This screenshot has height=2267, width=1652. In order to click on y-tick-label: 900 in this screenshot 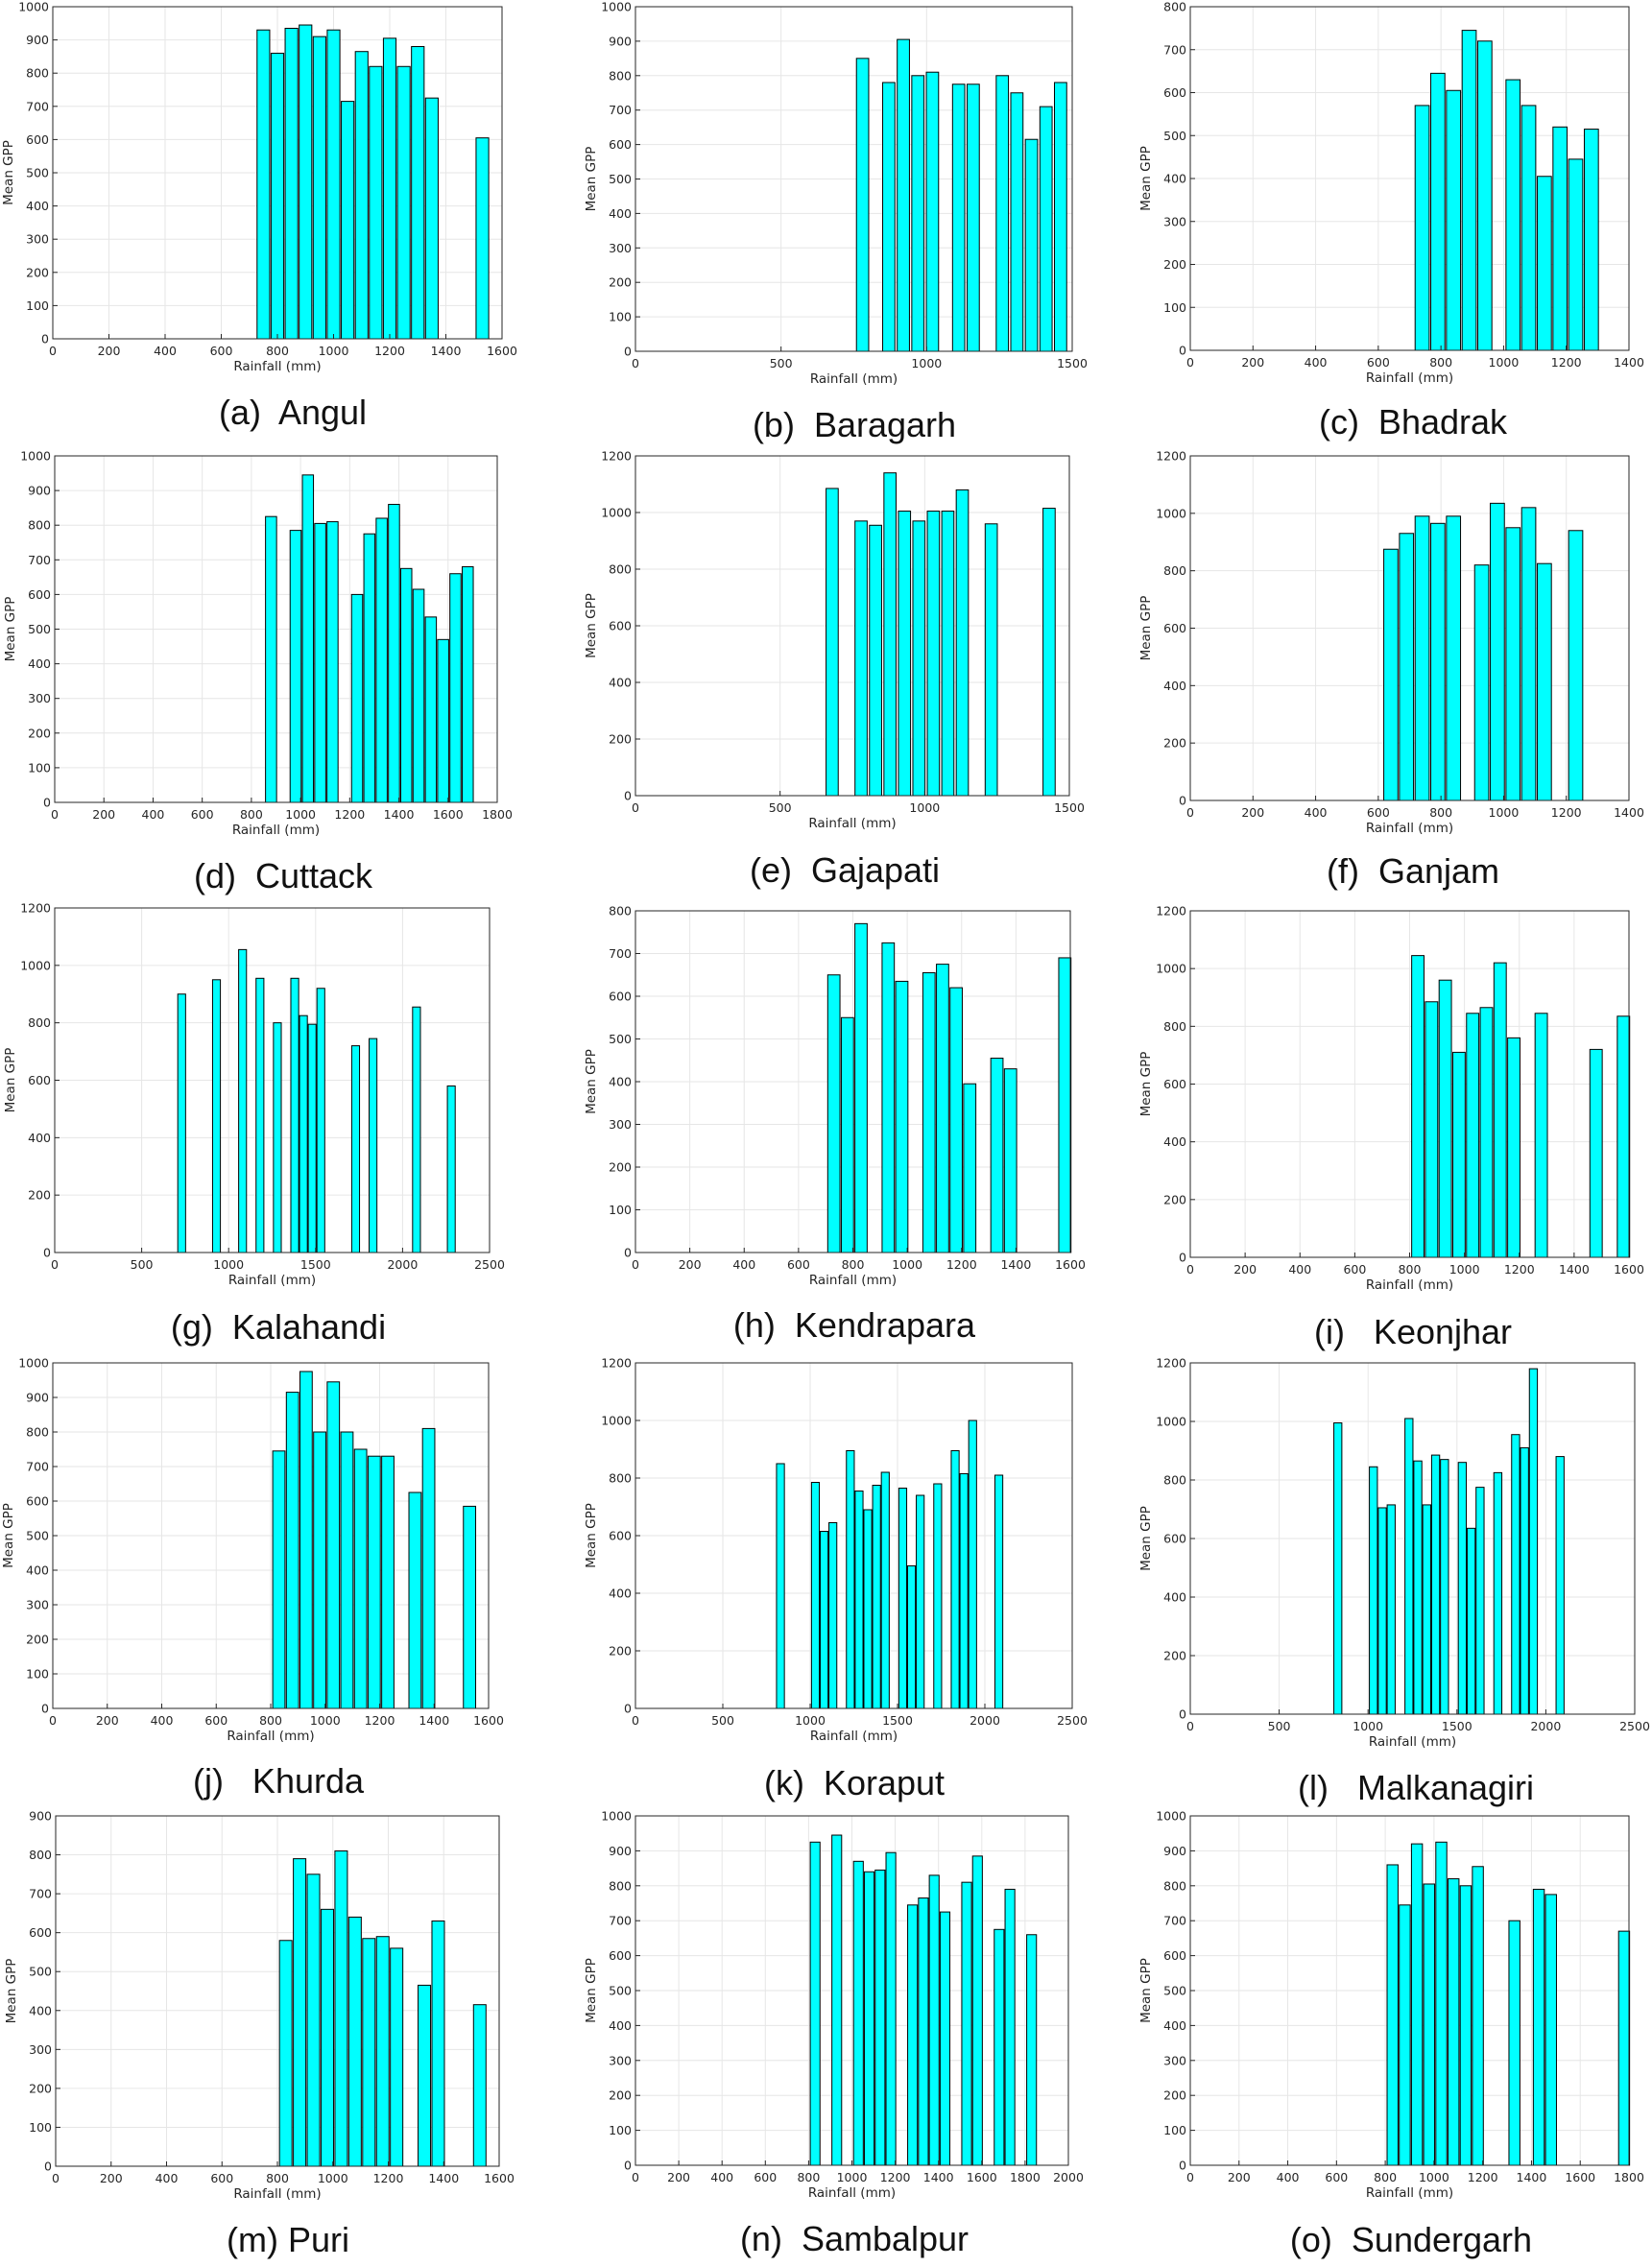, I will do `click(1174, 1851)`.